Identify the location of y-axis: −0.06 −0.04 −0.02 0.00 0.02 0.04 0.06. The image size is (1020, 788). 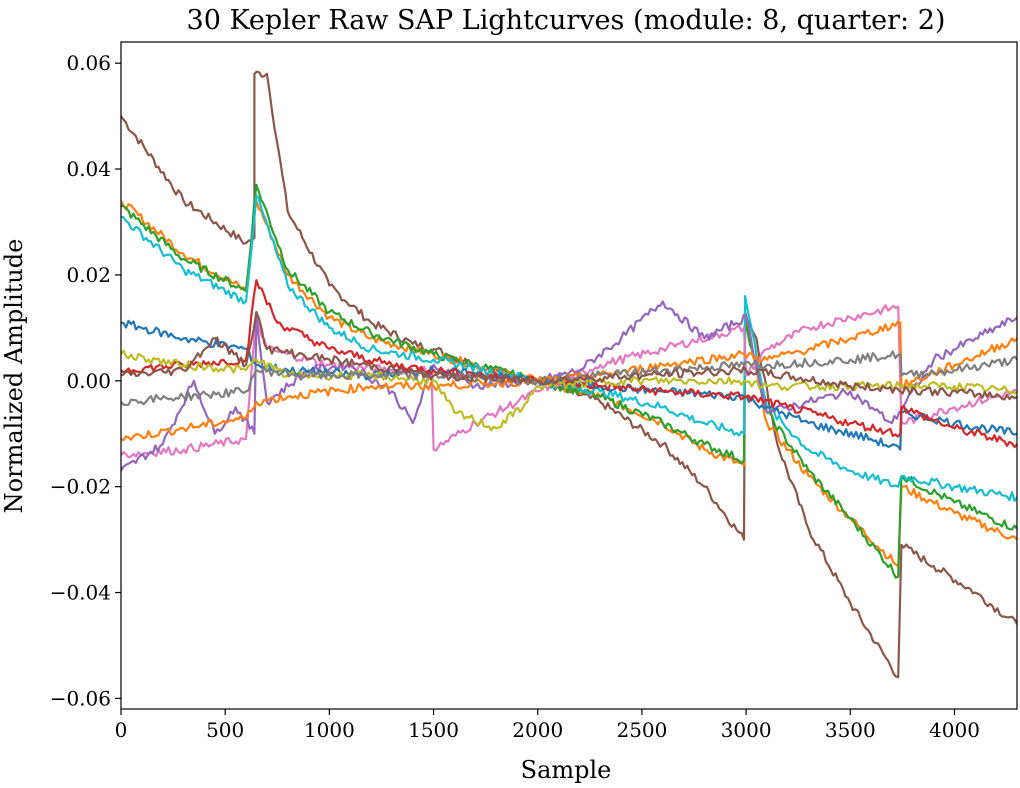
(85, 380).